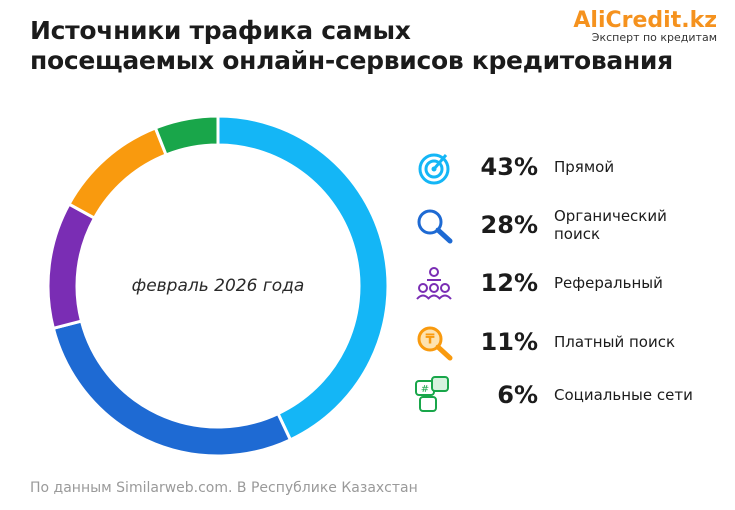  What do you see at coordinates (552, 167) in the screenshot?
I see `legend-item: 43% Прямой` at bounding box center [552, 167].